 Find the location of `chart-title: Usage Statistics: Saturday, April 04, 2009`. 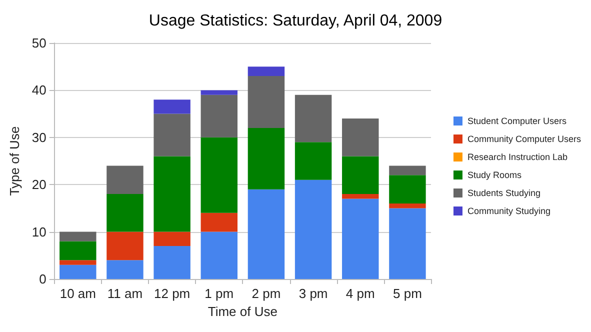

chart-title: Usage Statistics: Saturday, April 04, 2009 is located at coordinates (295, 21).